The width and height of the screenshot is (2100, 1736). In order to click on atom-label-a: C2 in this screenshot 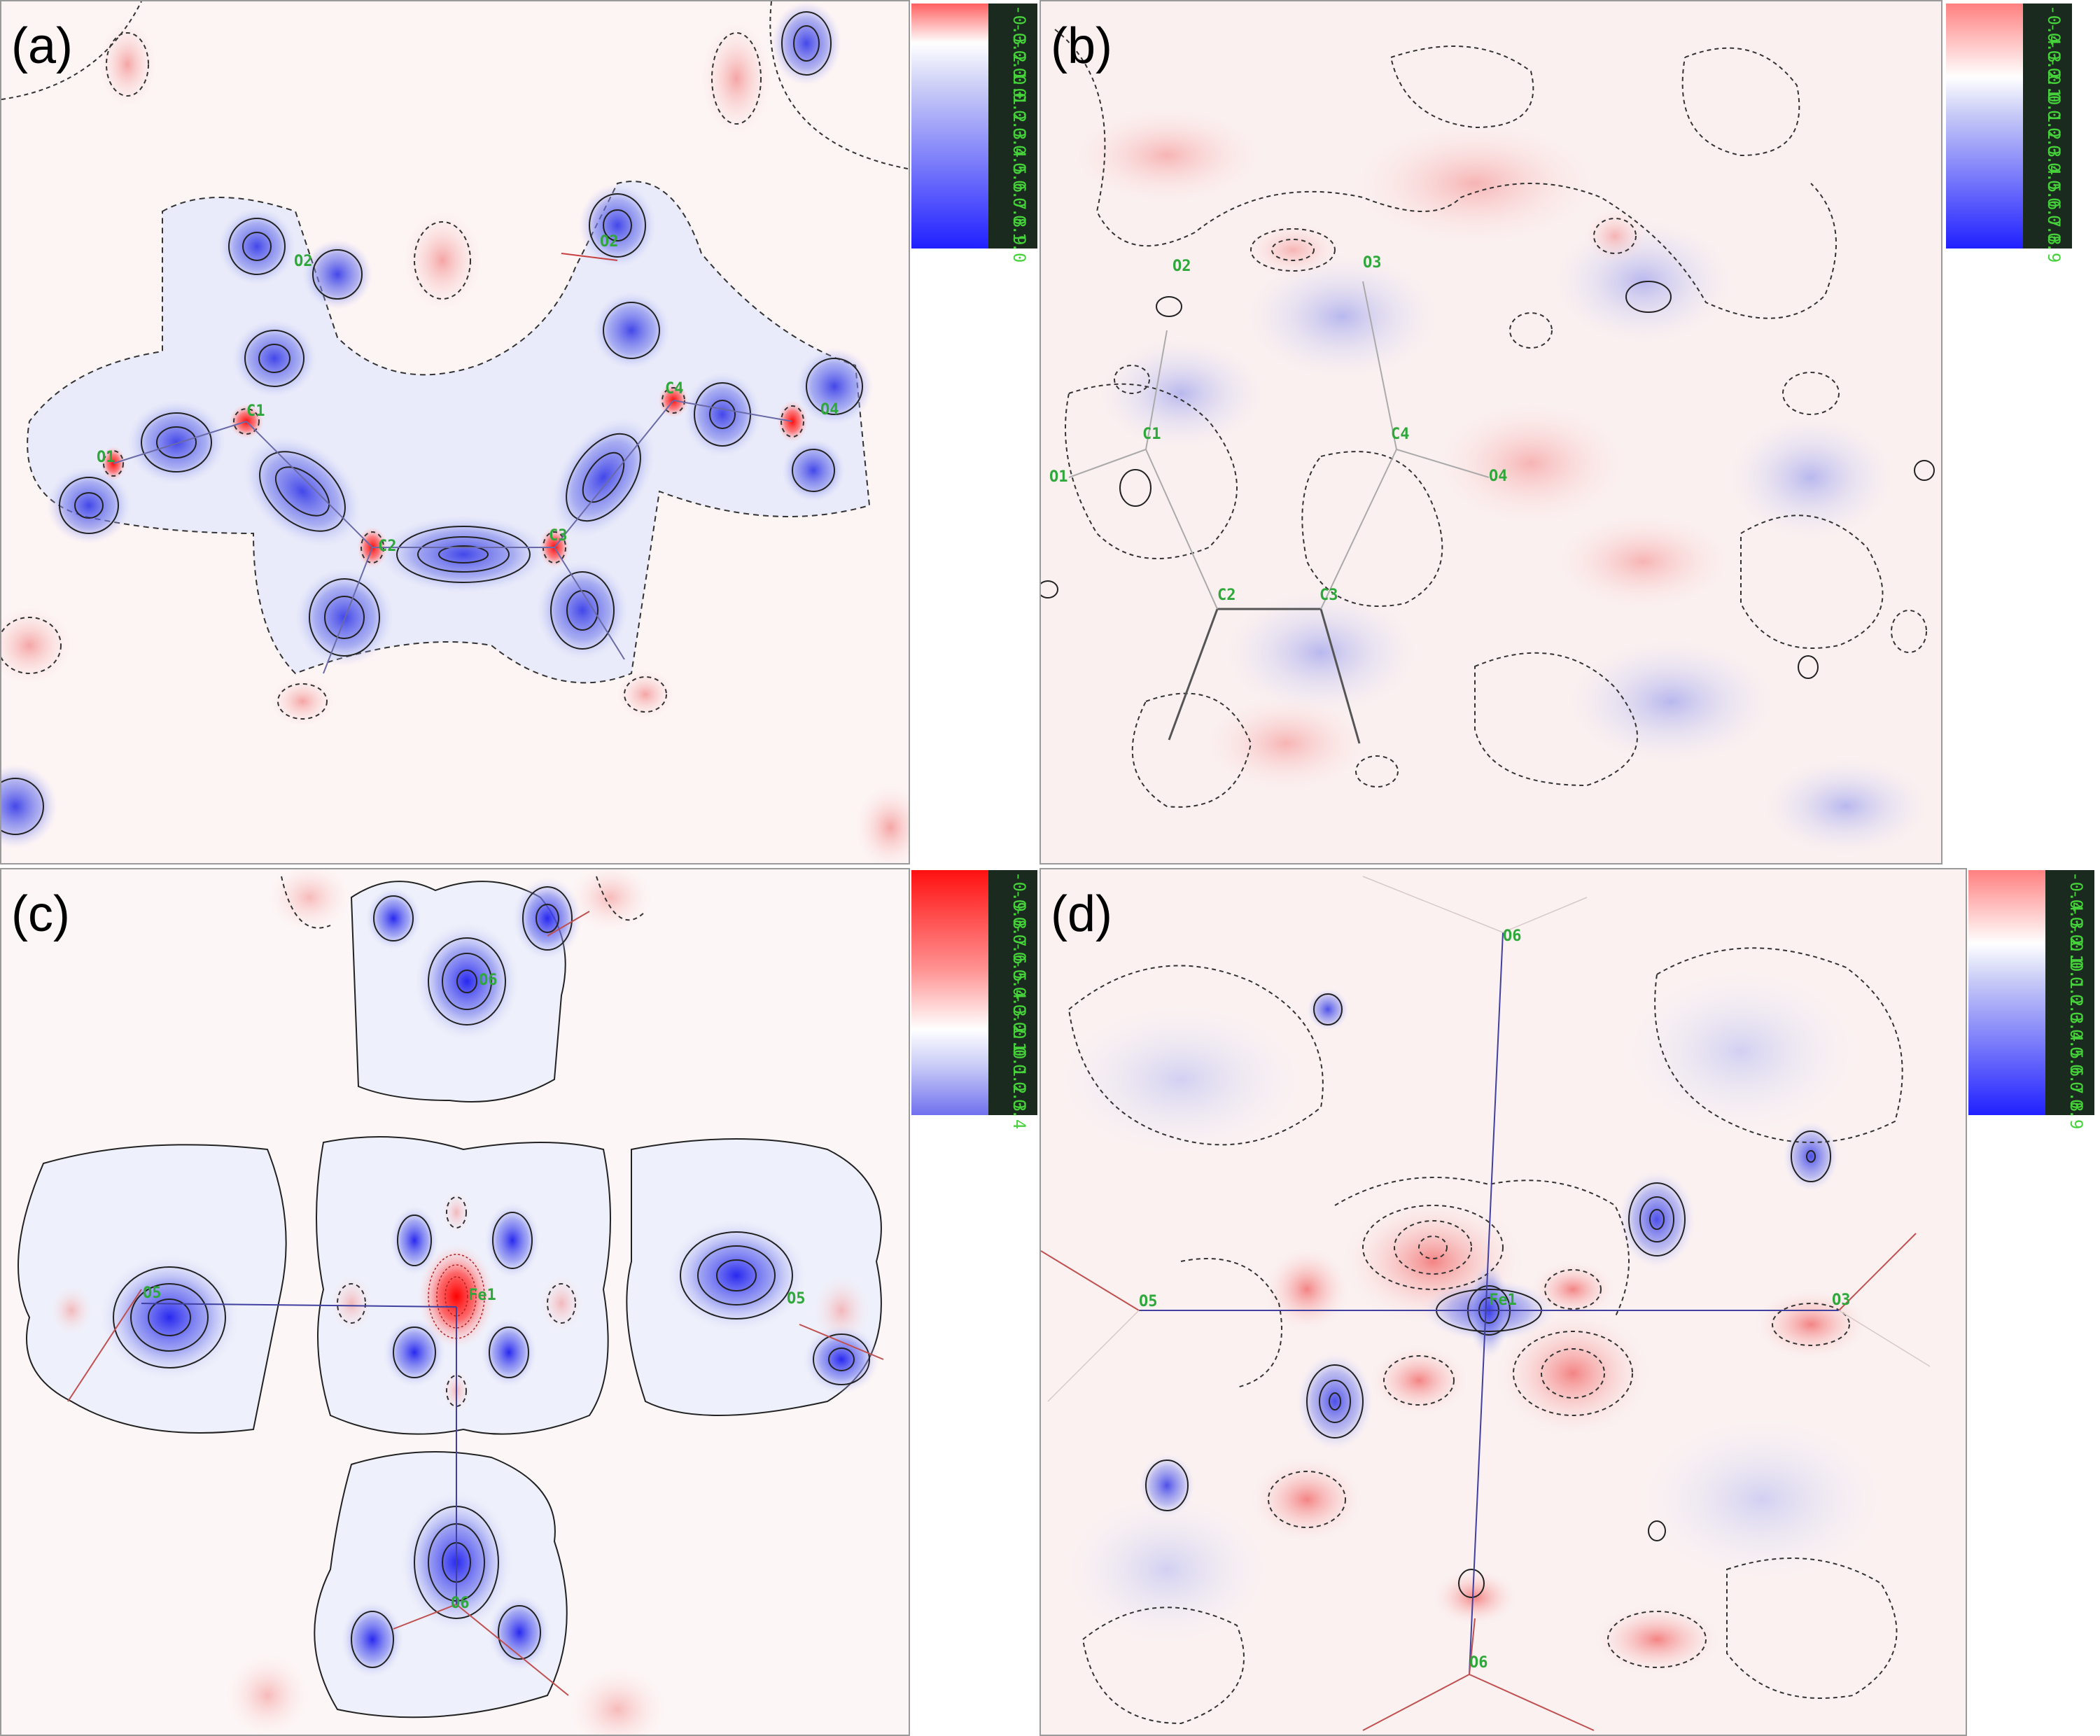, I will do `click(387, 546)`.